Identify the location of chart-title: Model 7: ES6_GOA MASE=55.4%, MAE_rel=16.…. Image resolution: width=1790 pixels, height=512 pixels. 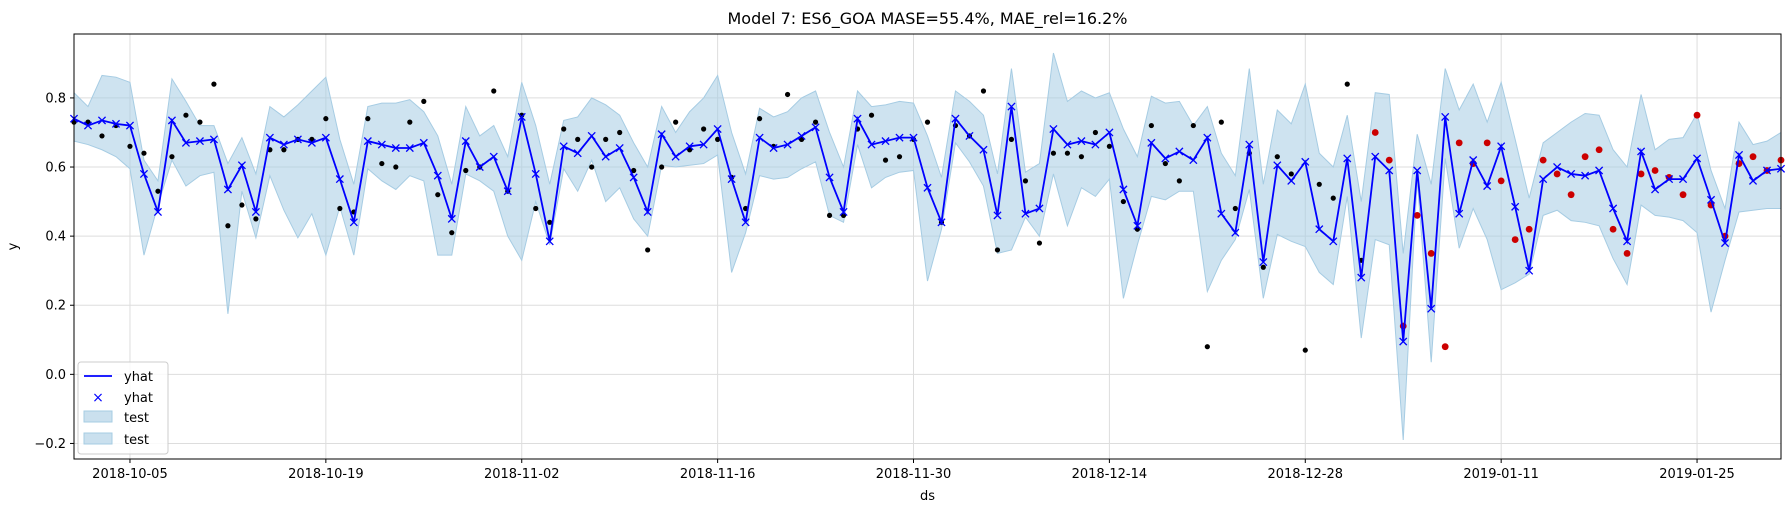
(928, 19).